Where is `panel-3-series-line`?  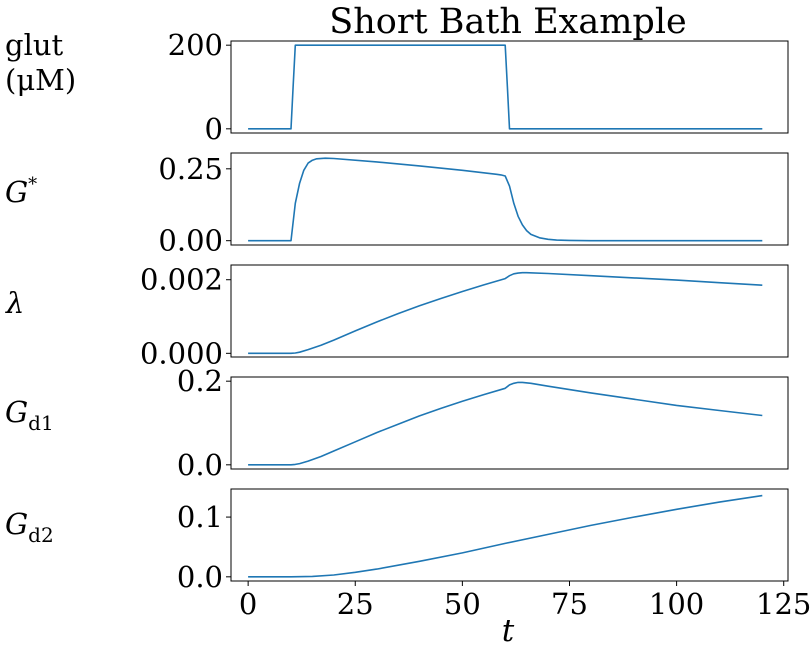 panel-3-series-line is located at coordinates (505, 423).